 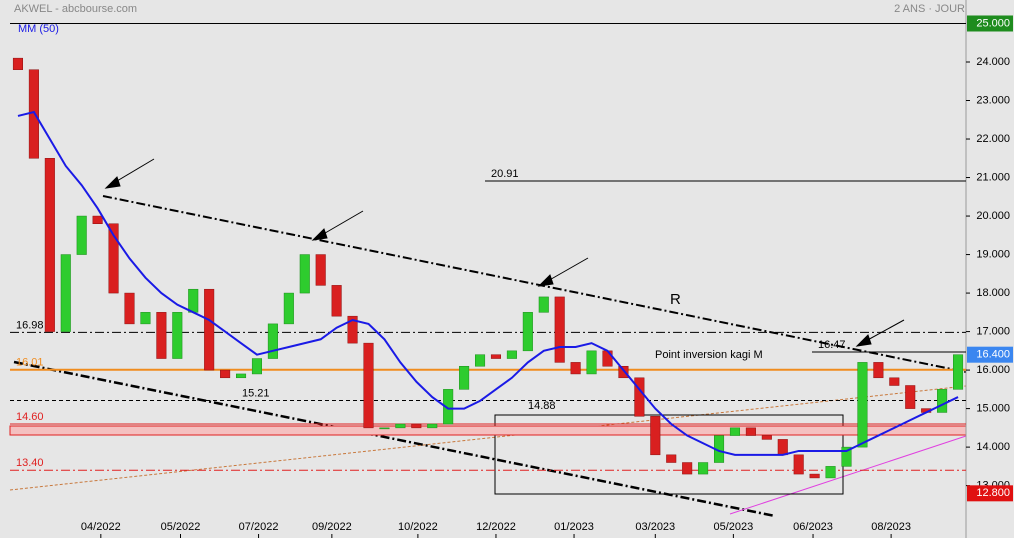 What do you see at coordinates (259, 527) in the screenshot?
I see `x-tick-label: 07/2022` at bounding box center [259, 527].